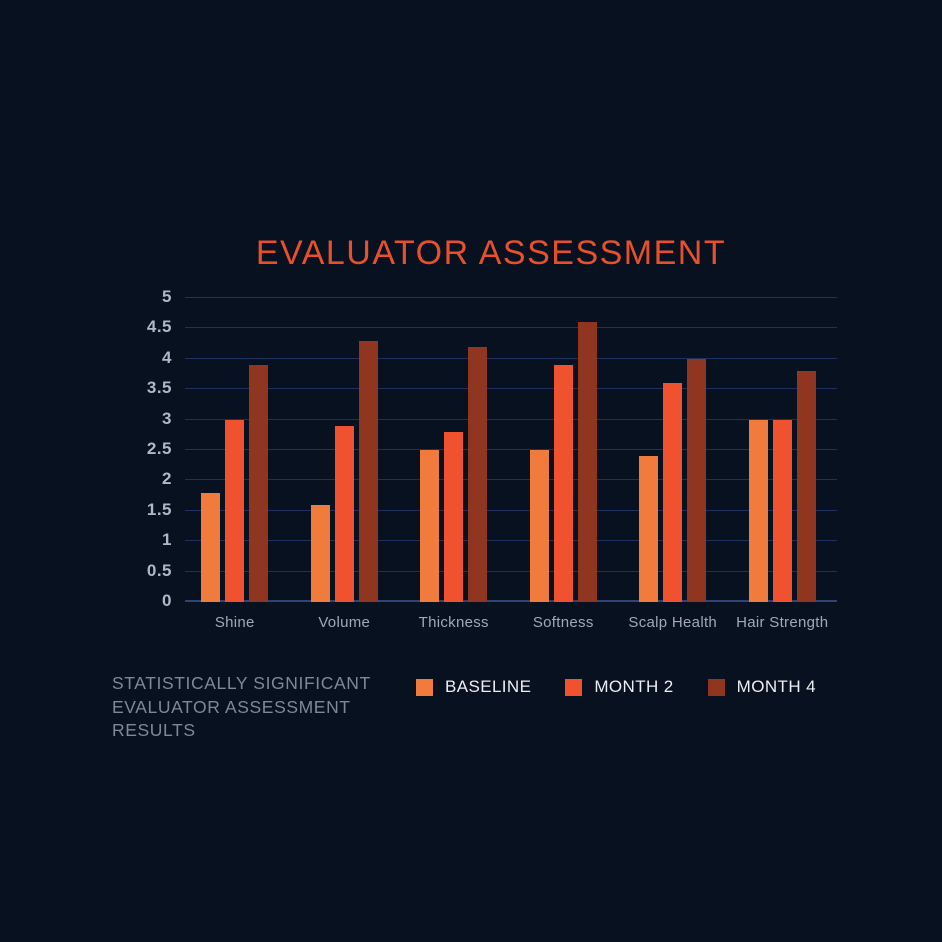  Describe the element at coordinates (673, 622) in the screenshot. I see `x-axis-label-scalp-health: Scalp Health` at that location.